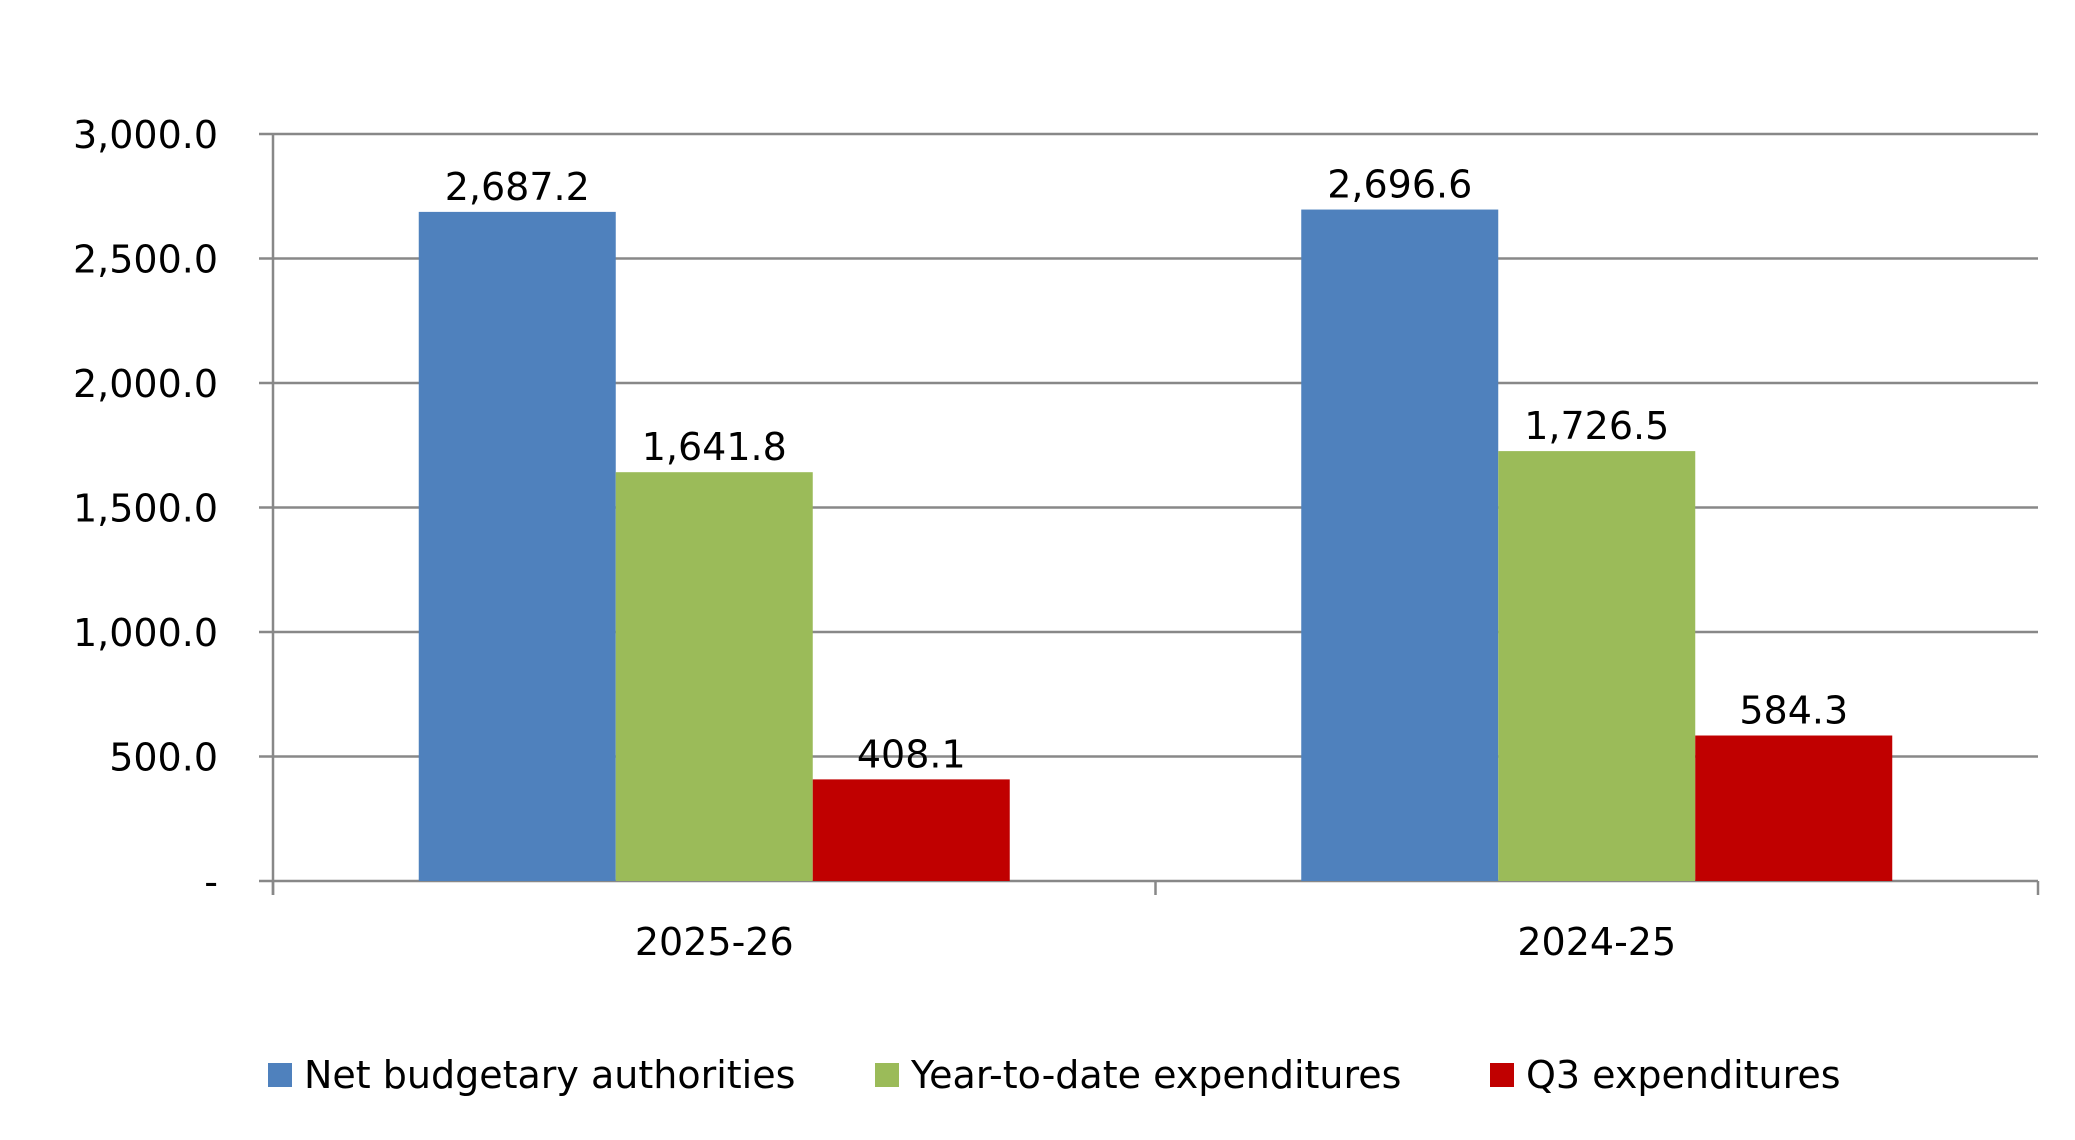 This screenshot has height=1140, width=2075. I want to click on y-tick-label: -, so click(211, 882).